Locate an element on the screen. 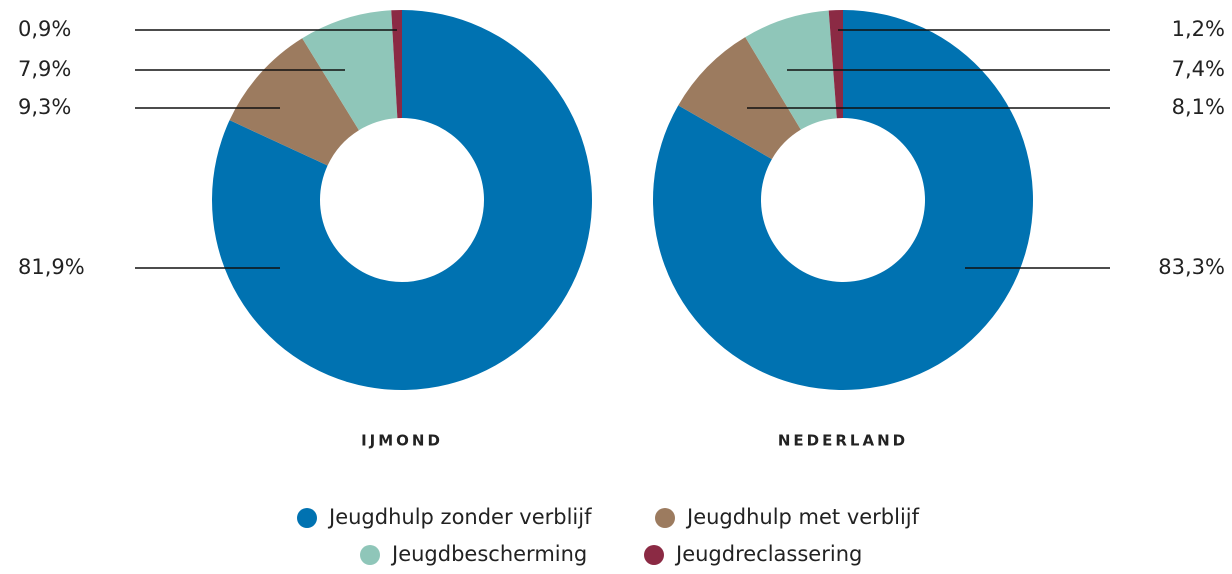  value-label: 83,3% is located at coordinates (1191, 267).